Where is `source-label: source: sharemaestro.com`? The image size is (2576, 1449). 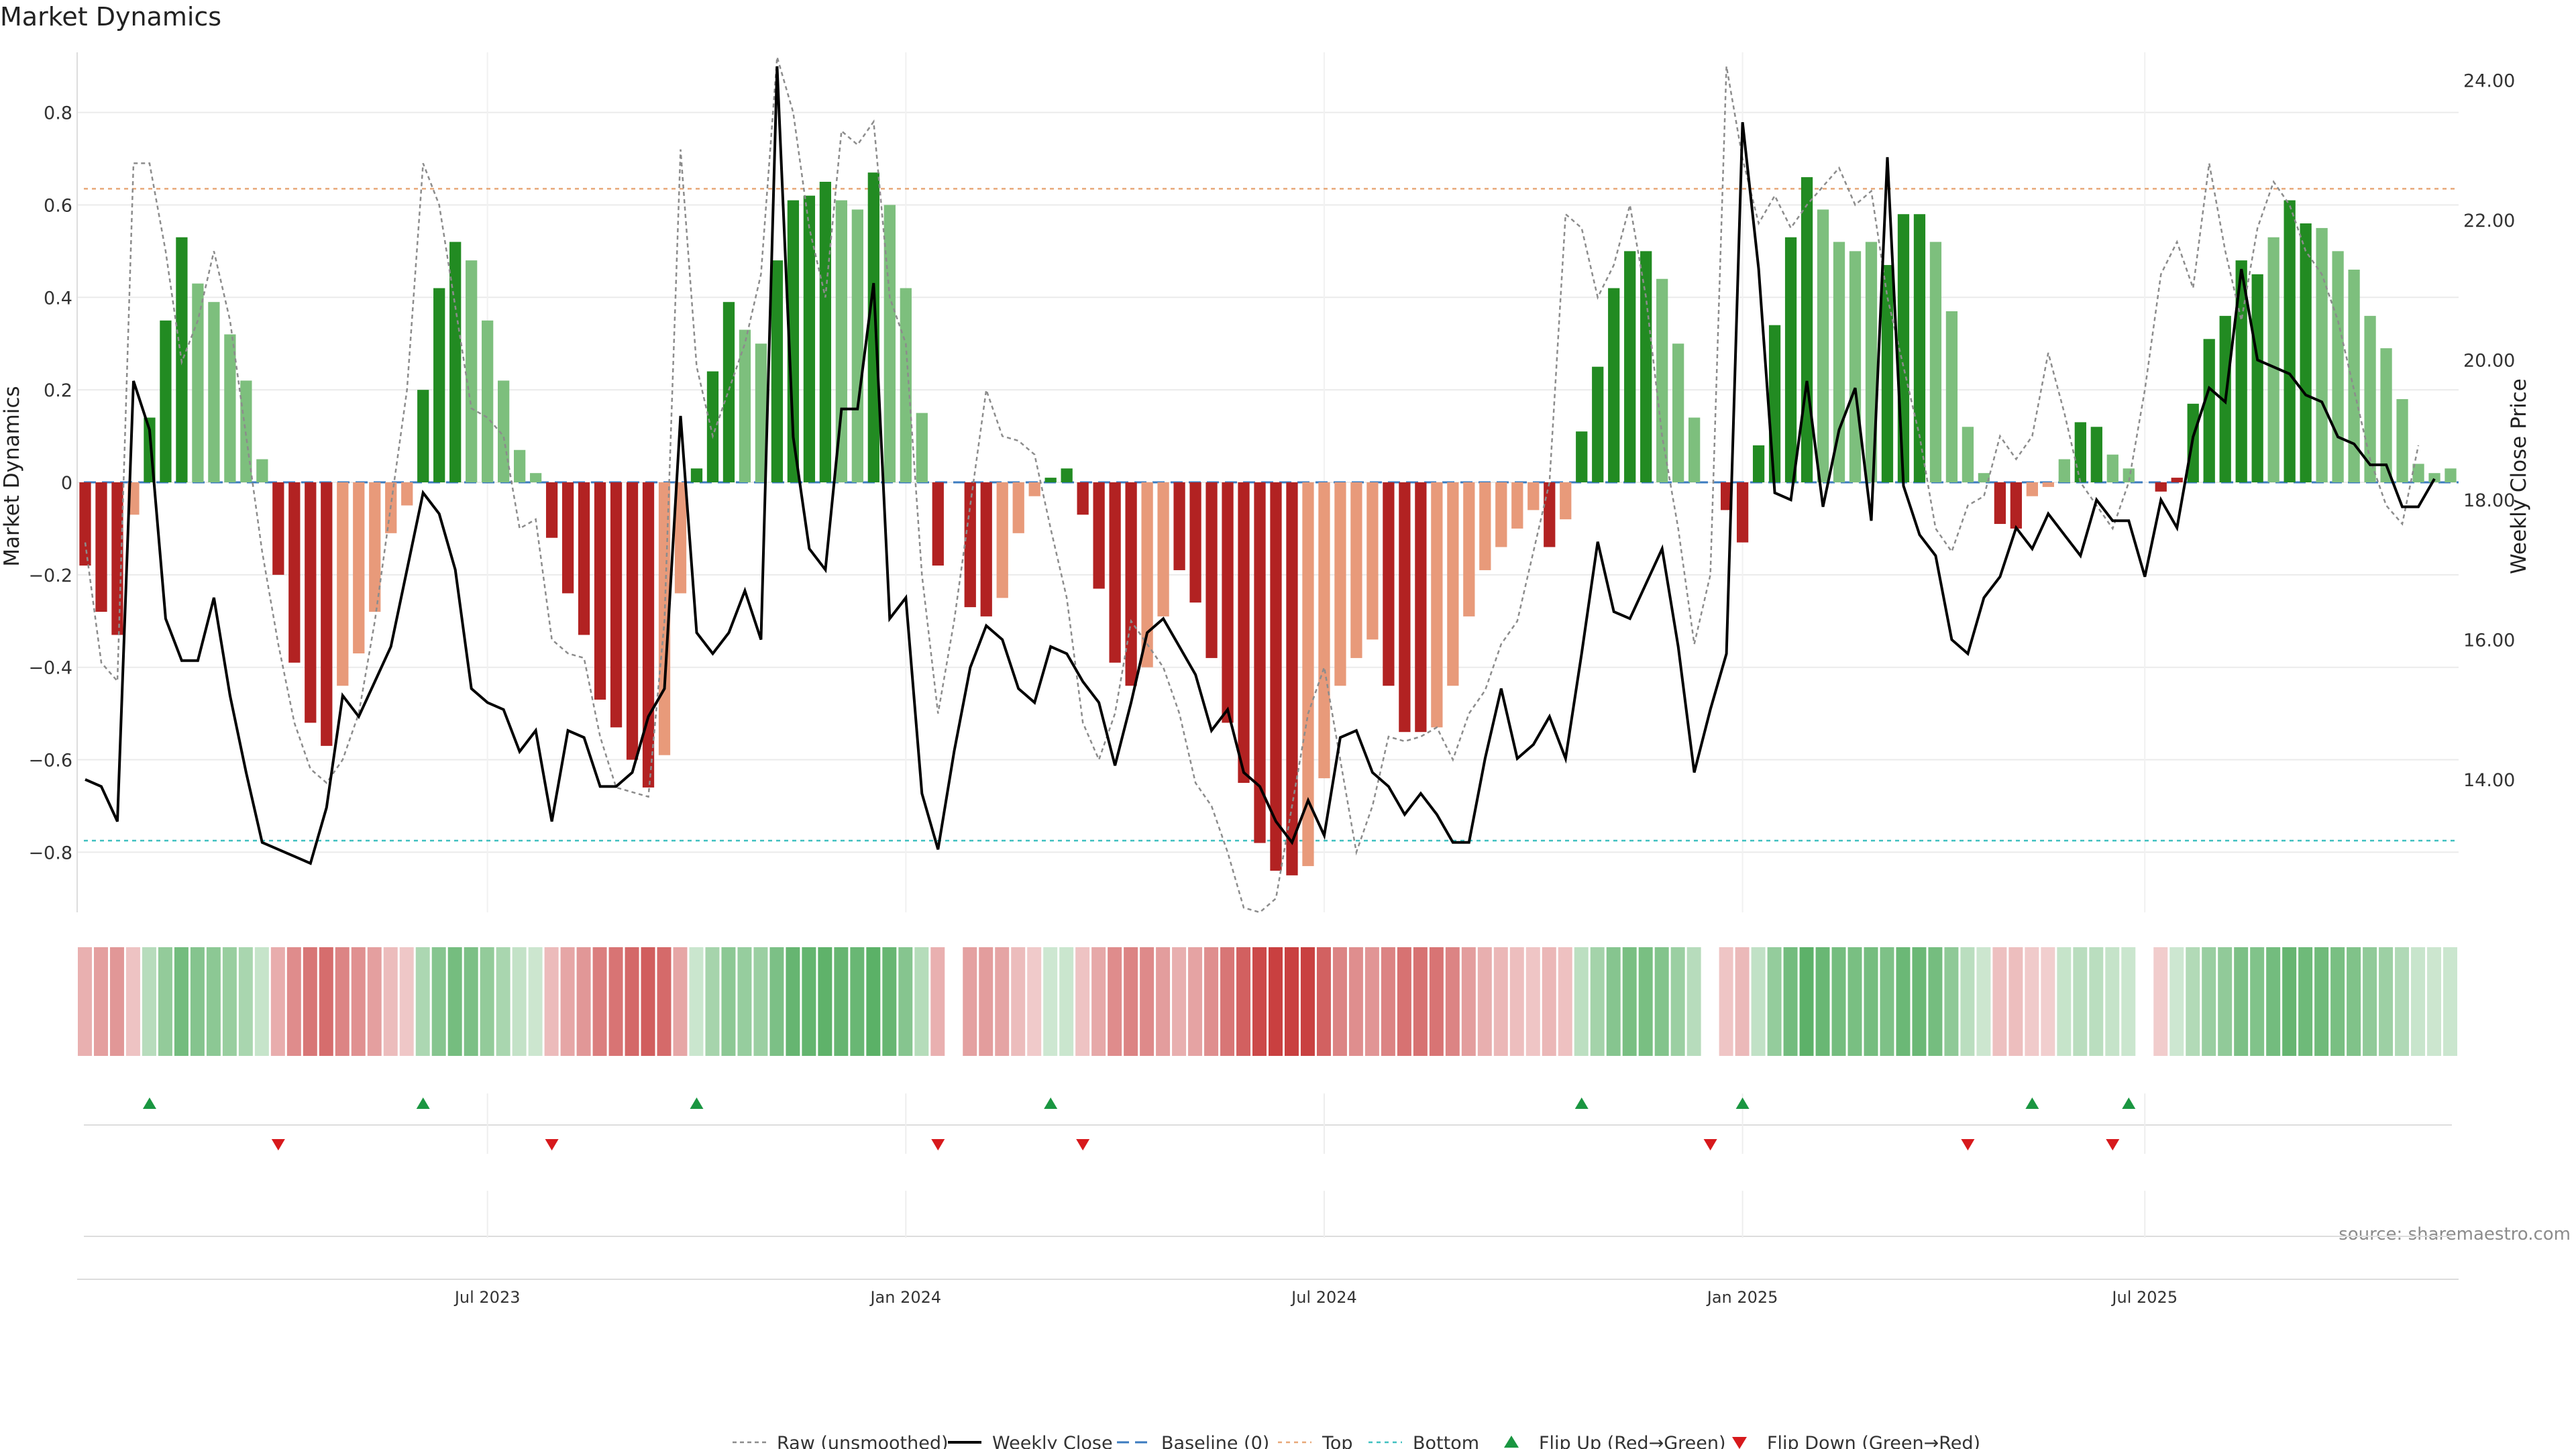 source-label: source: sharemaestro.com is located at coordinates (2455, 1234).